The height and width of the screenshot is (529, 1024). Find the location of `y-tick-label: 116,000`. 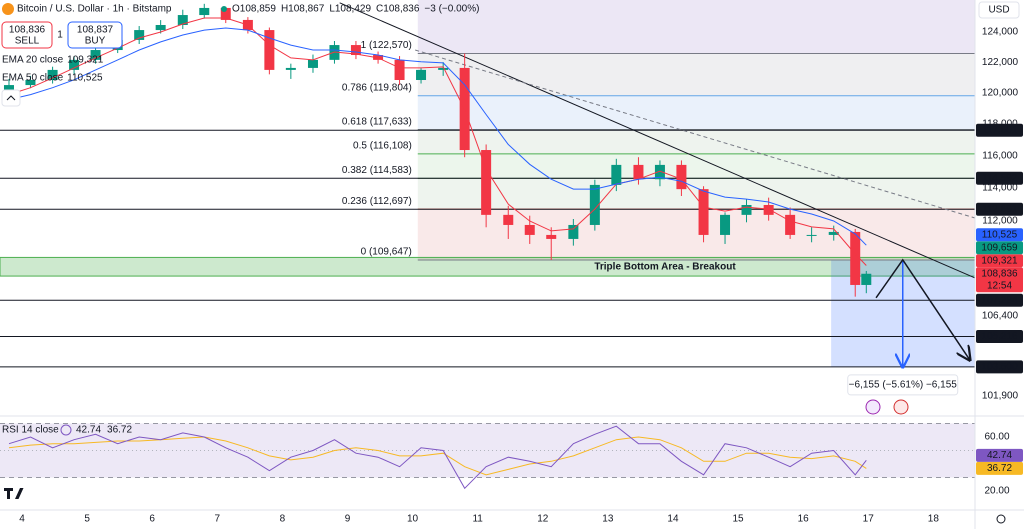

y-tick-label: 116,000 is located at coordinates (1000, 155).